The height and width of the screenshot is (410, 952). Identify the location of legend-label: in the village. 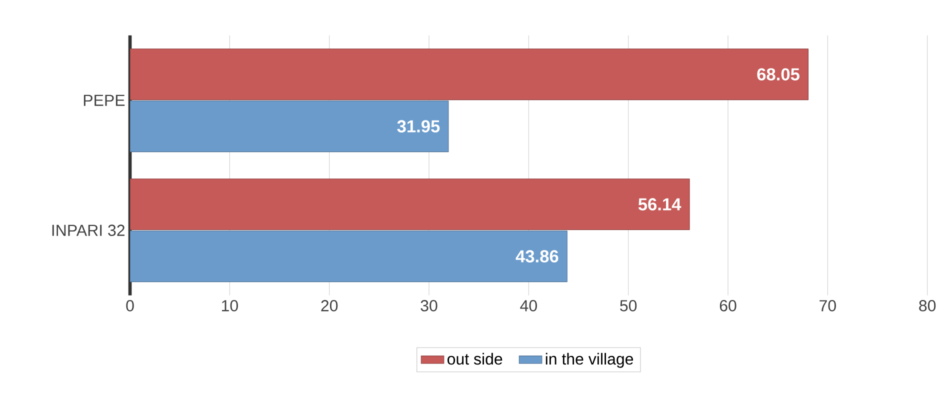
(590, 360).